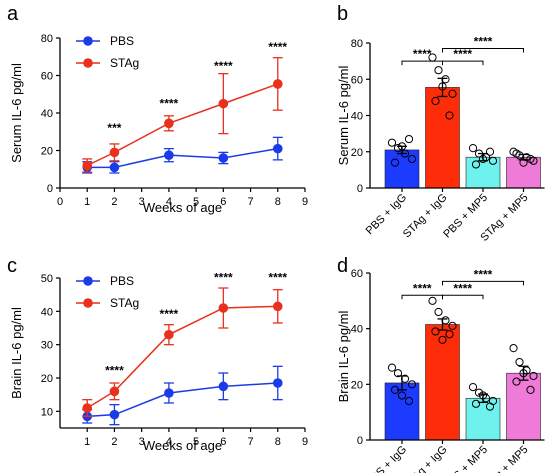  What do you see at coordinates (425, 458) in the screenshot?
I see `category-label: STAg + IgG` at bounding box center [425, 458].